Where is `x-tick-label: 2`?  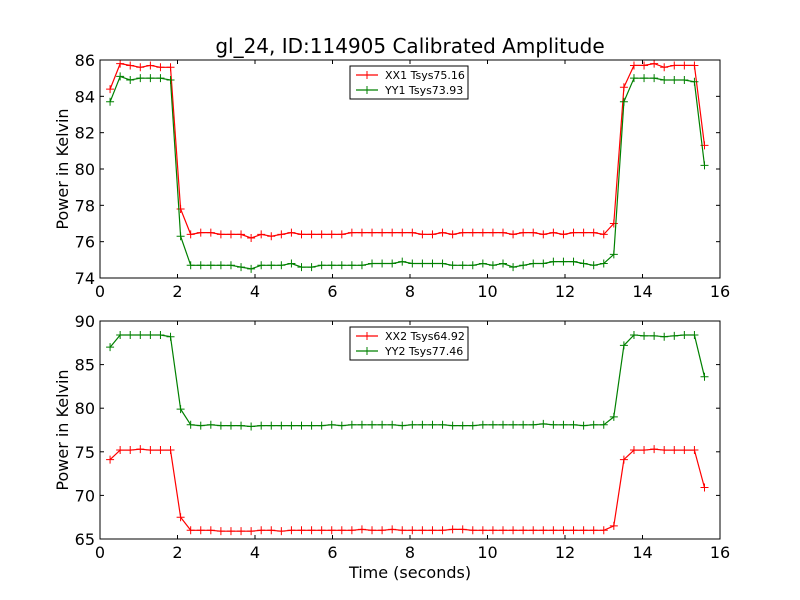
x-tick-label: 2 is located at coordinates (177, 552).